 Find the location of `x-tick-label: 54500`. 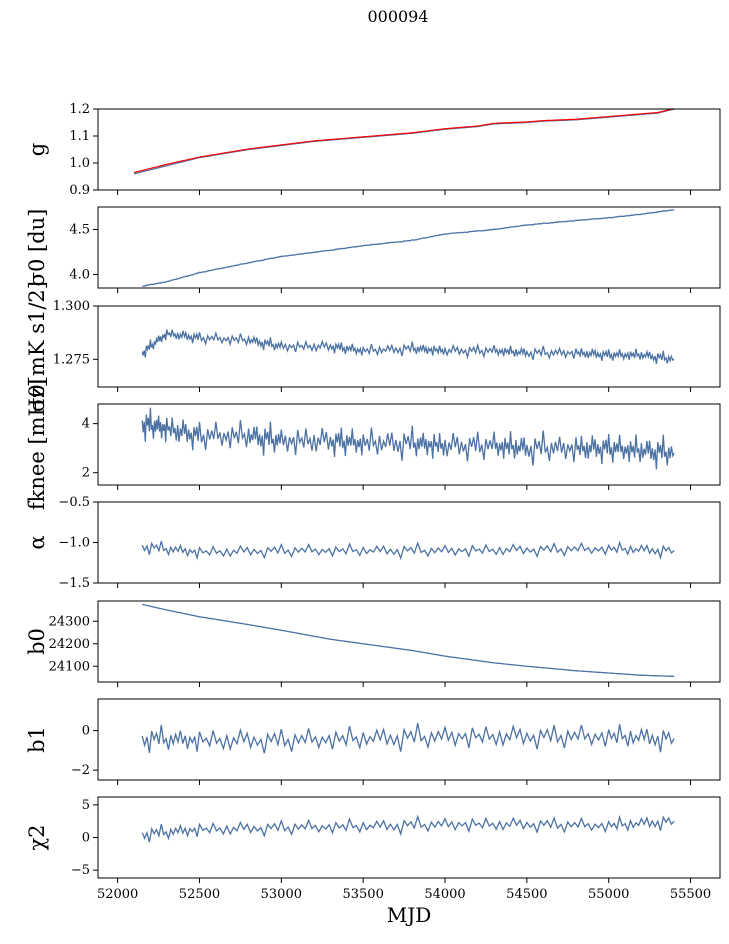

x-tick-label: 54500 is located at coordinates (526, 894).